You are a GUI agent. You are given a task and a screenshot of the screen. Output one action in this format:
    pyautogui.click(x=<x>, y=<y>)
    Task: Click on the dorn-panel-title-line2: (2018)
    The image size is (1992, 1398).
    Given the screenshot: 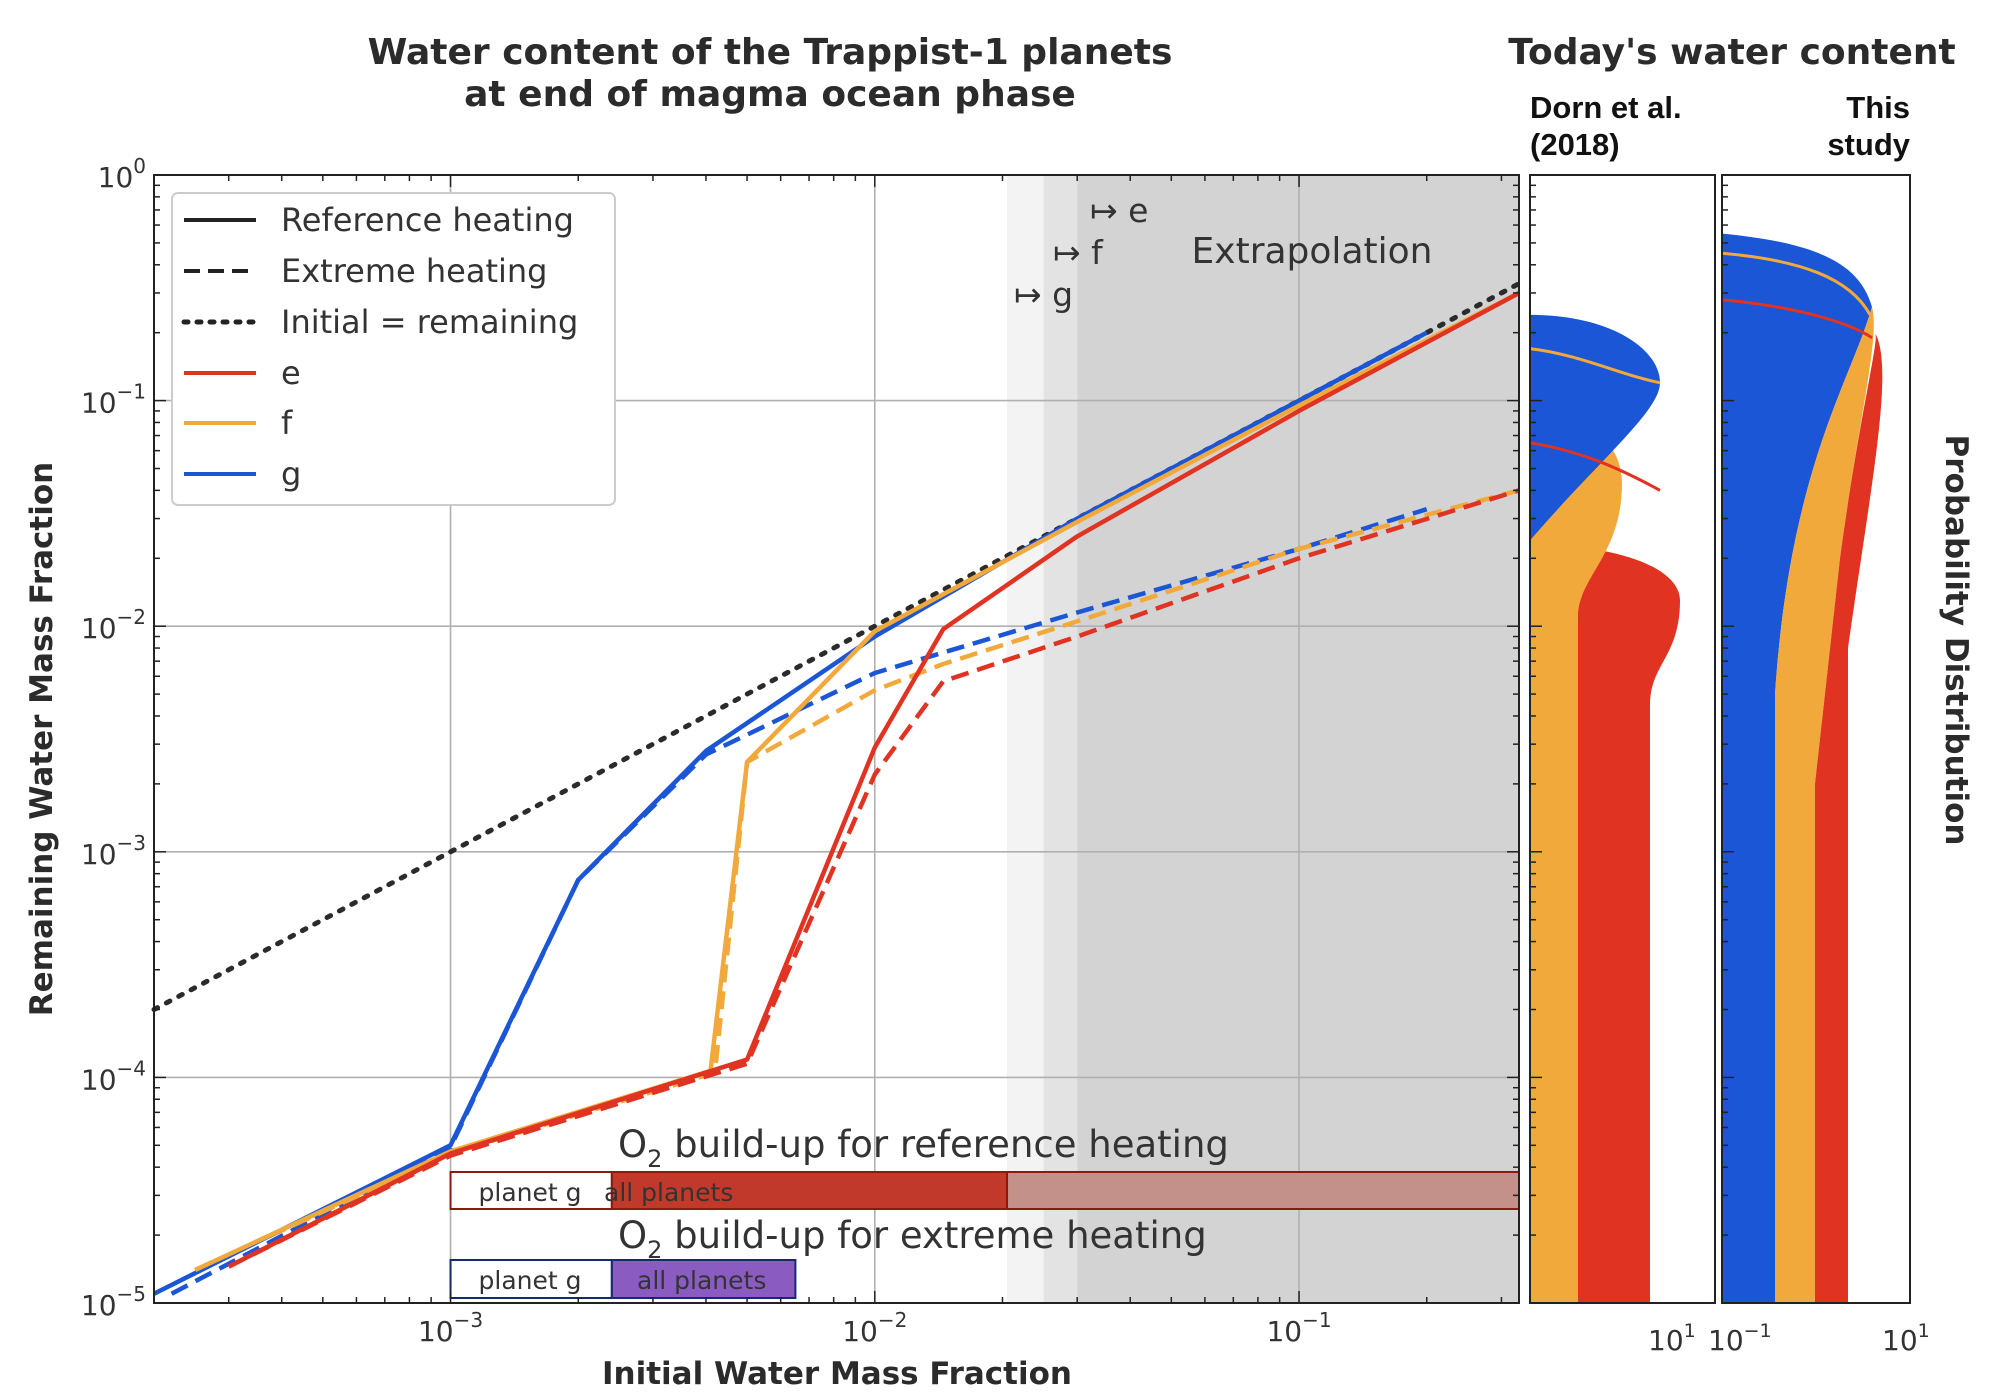 What is the action you would take?
    pyautogui.click(x=1575, y=144)
    